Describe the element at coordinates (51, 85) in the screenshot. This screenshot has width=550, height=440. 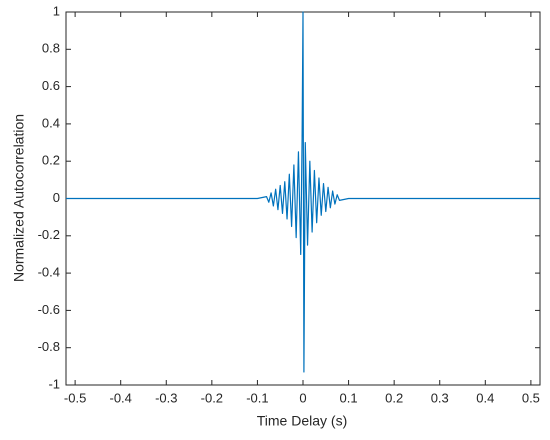
I see `y-tick-label: 0.6` at that location.